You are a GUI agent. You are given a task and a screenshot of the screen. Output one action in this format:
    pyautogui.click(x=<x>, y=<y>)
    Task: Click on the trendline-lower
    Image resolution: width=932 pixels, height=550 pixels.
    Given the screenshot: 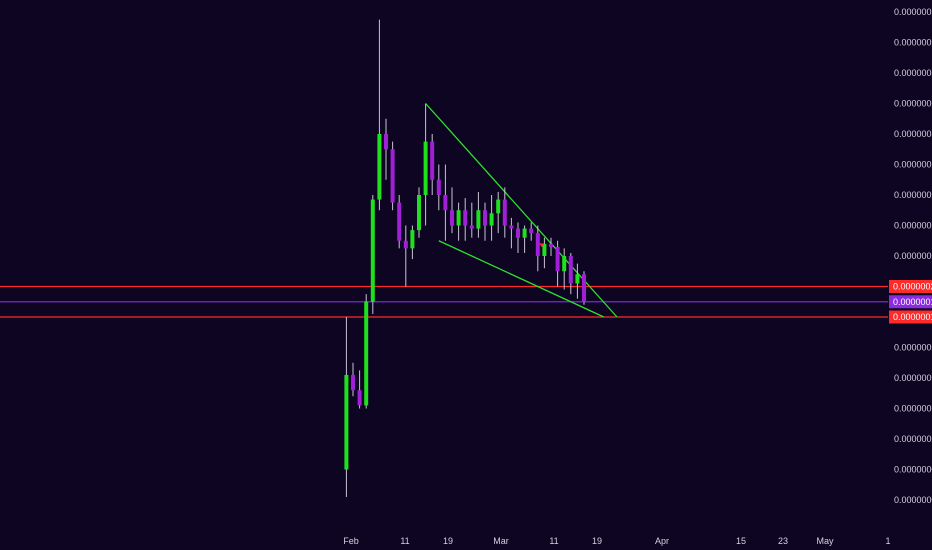 What is the action you would take?
    pyautogui.click(x=521, y=279)
    